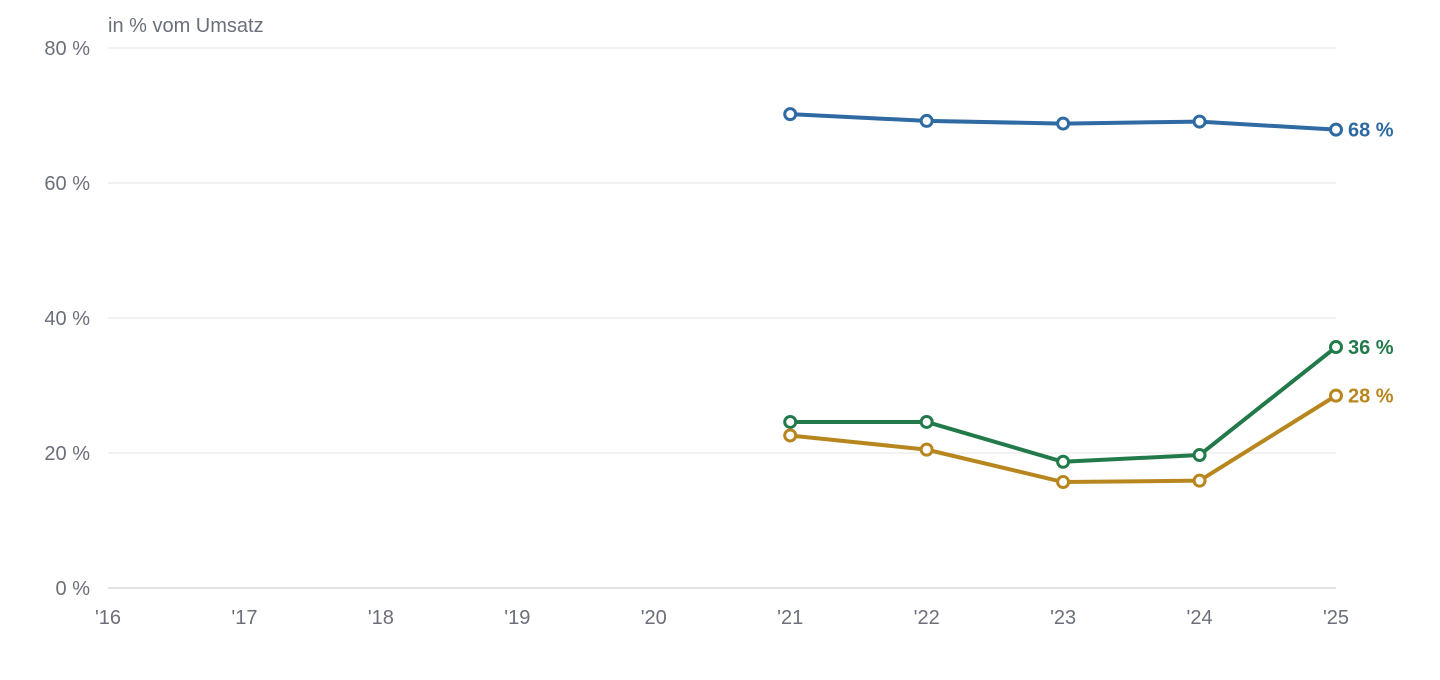 Image resolution: width=1440 pixels, height=680 pixels. I want to click on x-tick-label: '24, so click(1200, 618).